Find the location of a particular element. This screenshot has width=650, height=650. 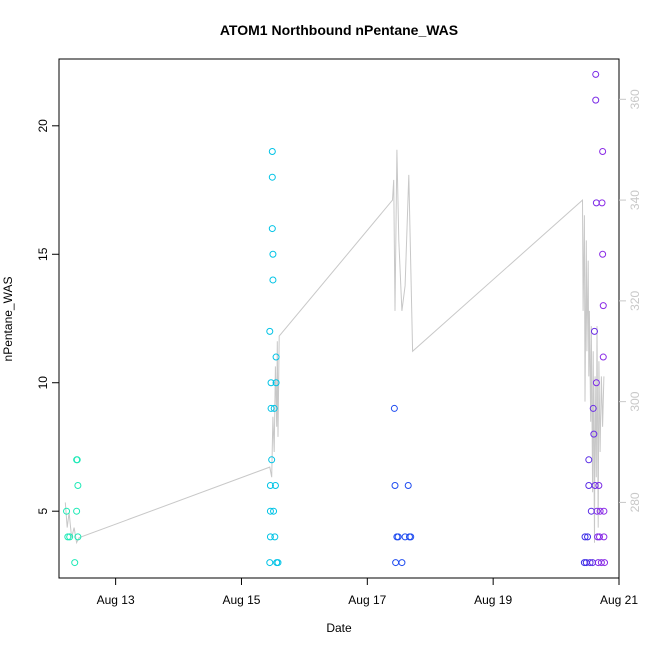

y2-tick-label: 340 is located at coordinates (635, 200).